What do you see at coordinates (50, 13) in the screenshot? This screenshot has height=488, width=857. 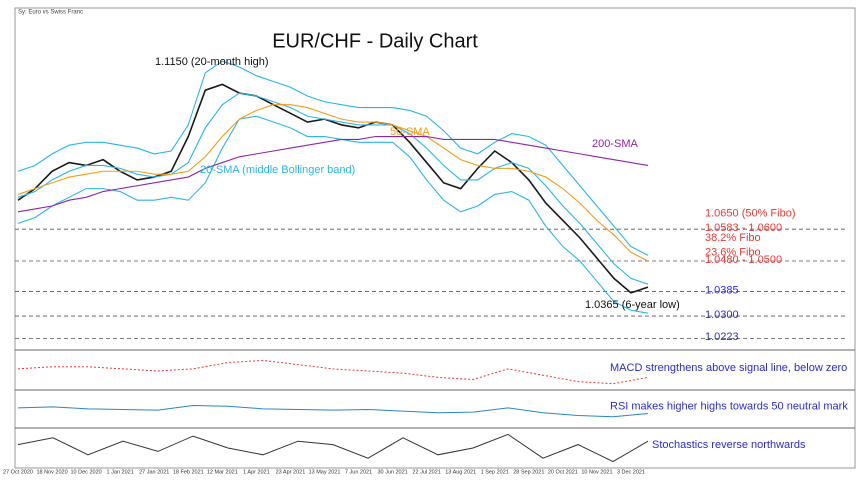 I see `symbol-label: Sy: Euro vs Swiss Franc` at bounding box center [50, 13].